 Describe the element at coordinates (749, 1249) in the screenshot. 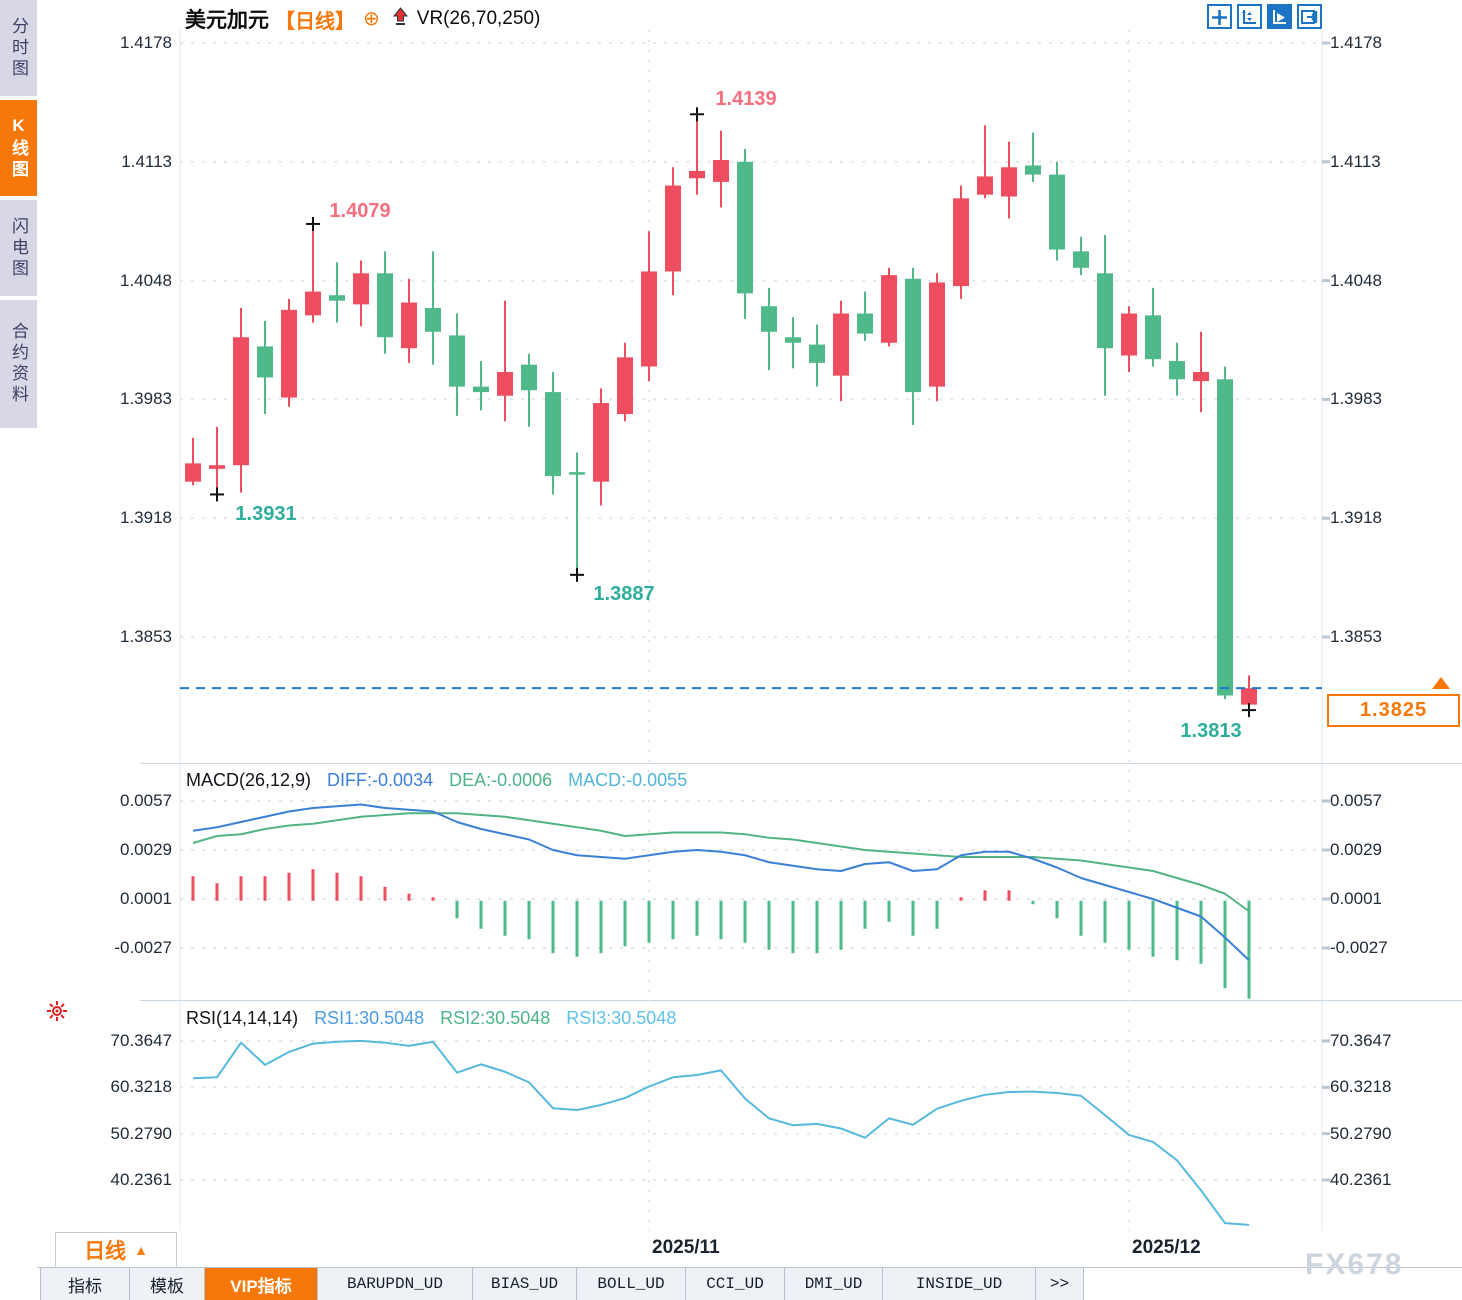

I see `date-axis-row: 日线 ▲ 2025/11 2025/12` at that location.